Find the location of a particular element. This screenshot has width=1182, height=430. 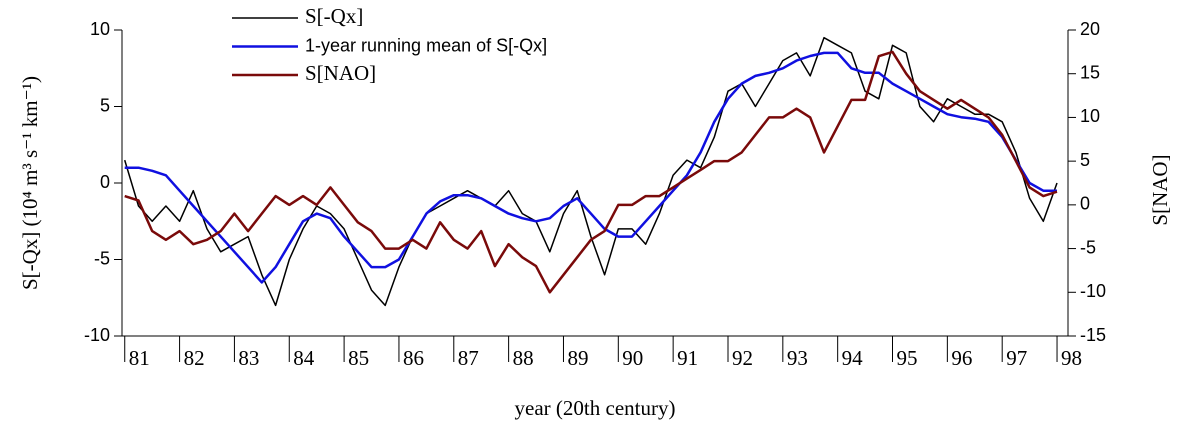

x-tick-label: 81 is located at coordinates (139, 358).